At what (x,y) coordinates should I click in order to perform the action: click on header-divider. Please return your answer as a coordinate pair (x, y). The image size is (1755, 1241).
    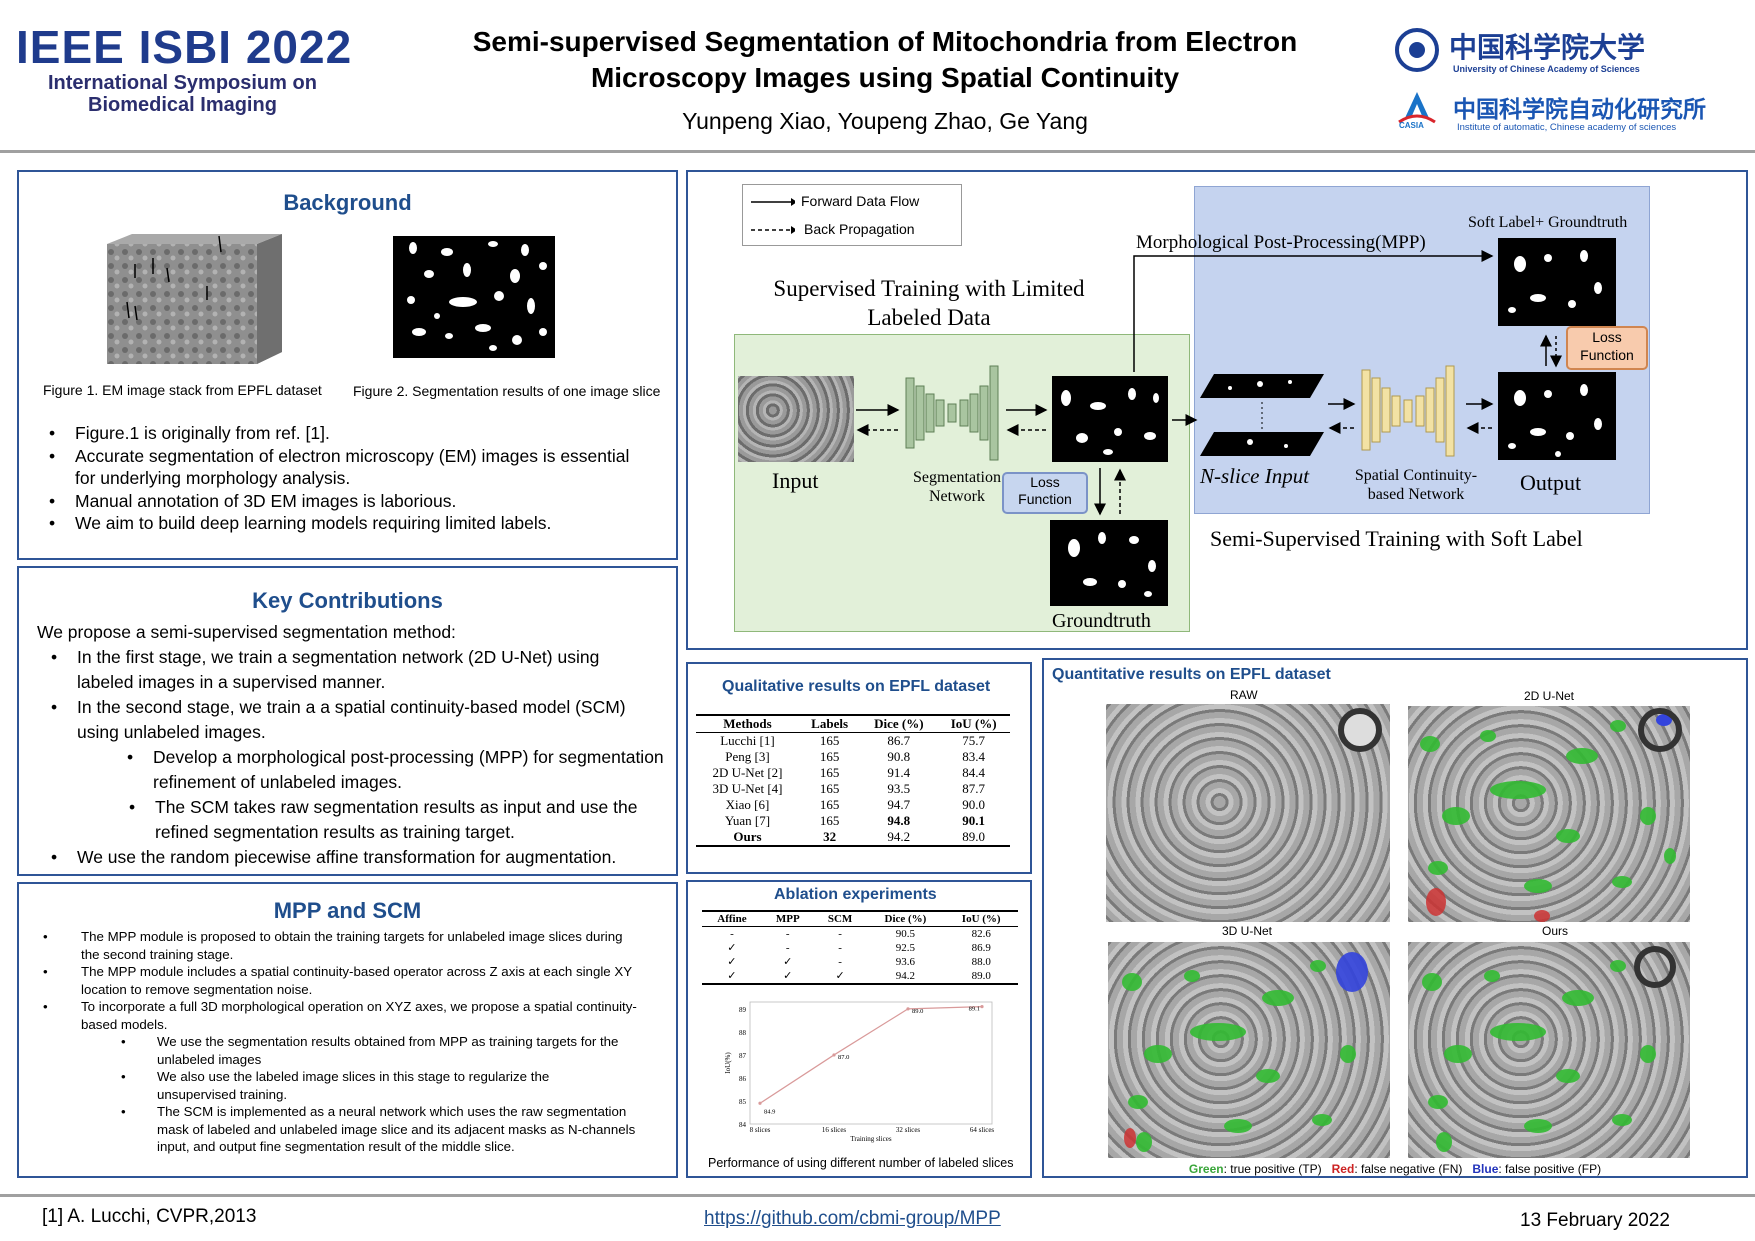
    Looking at the image, I should click on (877, 151).